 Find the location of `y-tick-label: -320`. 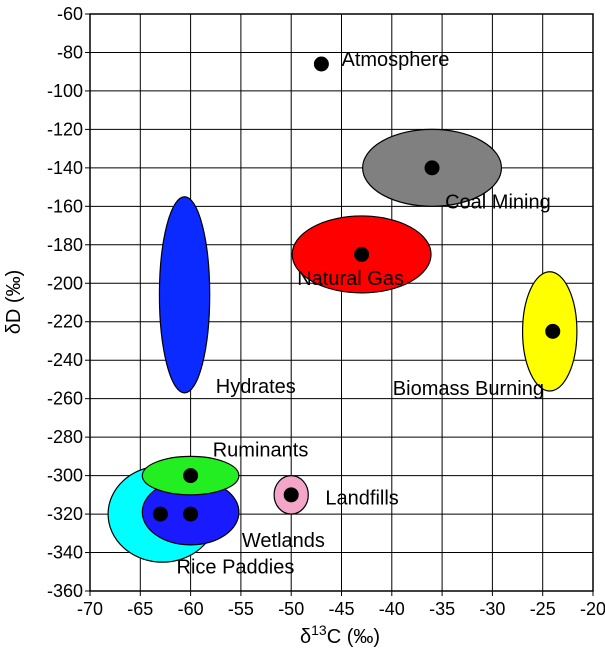

y-tick-label: -320 is located at coordinates (65, 514).